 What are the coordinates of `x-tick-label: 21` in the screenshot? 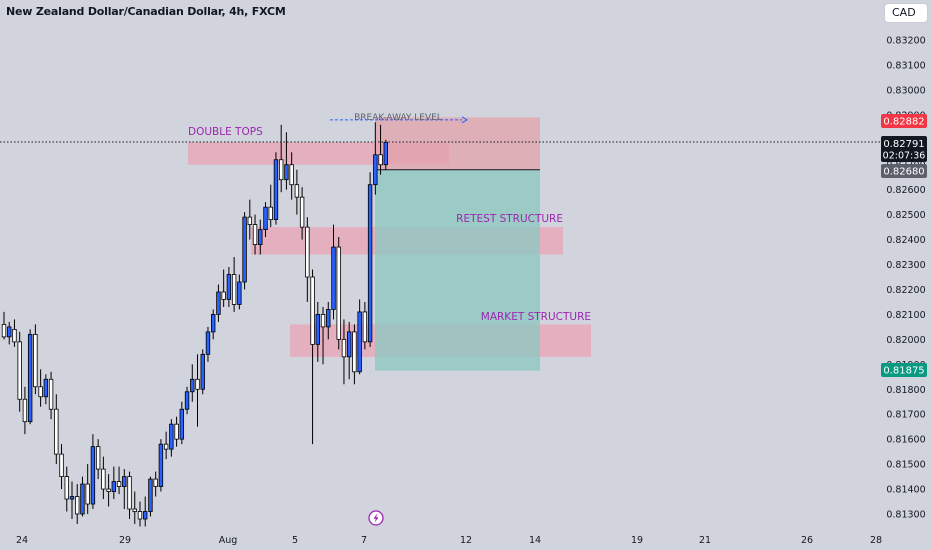 It's located at (705, 540).